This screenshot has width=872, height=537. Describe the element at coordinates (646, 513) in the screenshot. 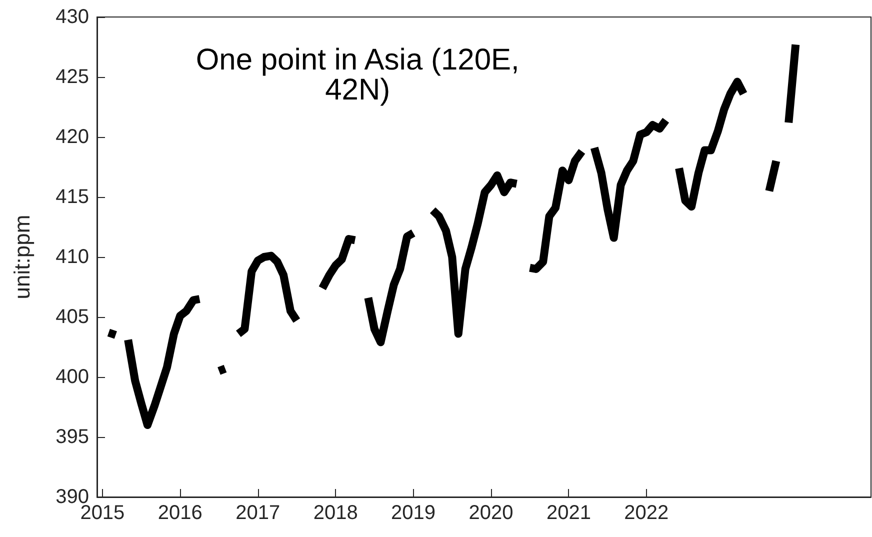

I see `x-tick-label: 2022` at that location.